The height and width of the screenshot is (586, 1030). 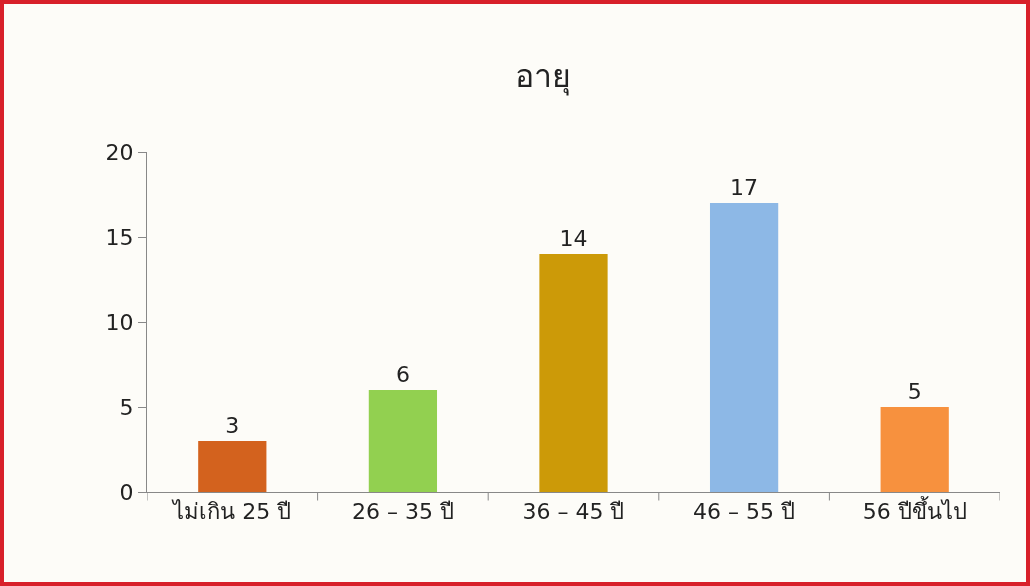 I want to click on x-tick-label: 56 ปีขึ้นไป, so click(x=914, y=510).